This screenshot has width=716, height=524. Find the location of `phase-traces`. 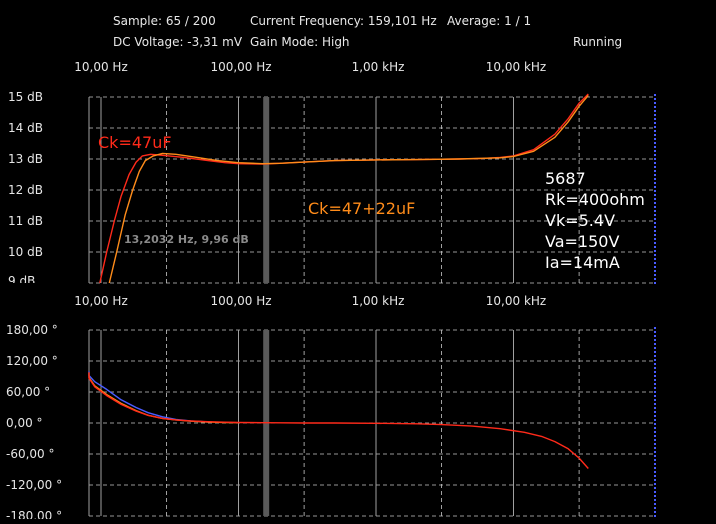

phase-traces is located at coordinates (338, 420).